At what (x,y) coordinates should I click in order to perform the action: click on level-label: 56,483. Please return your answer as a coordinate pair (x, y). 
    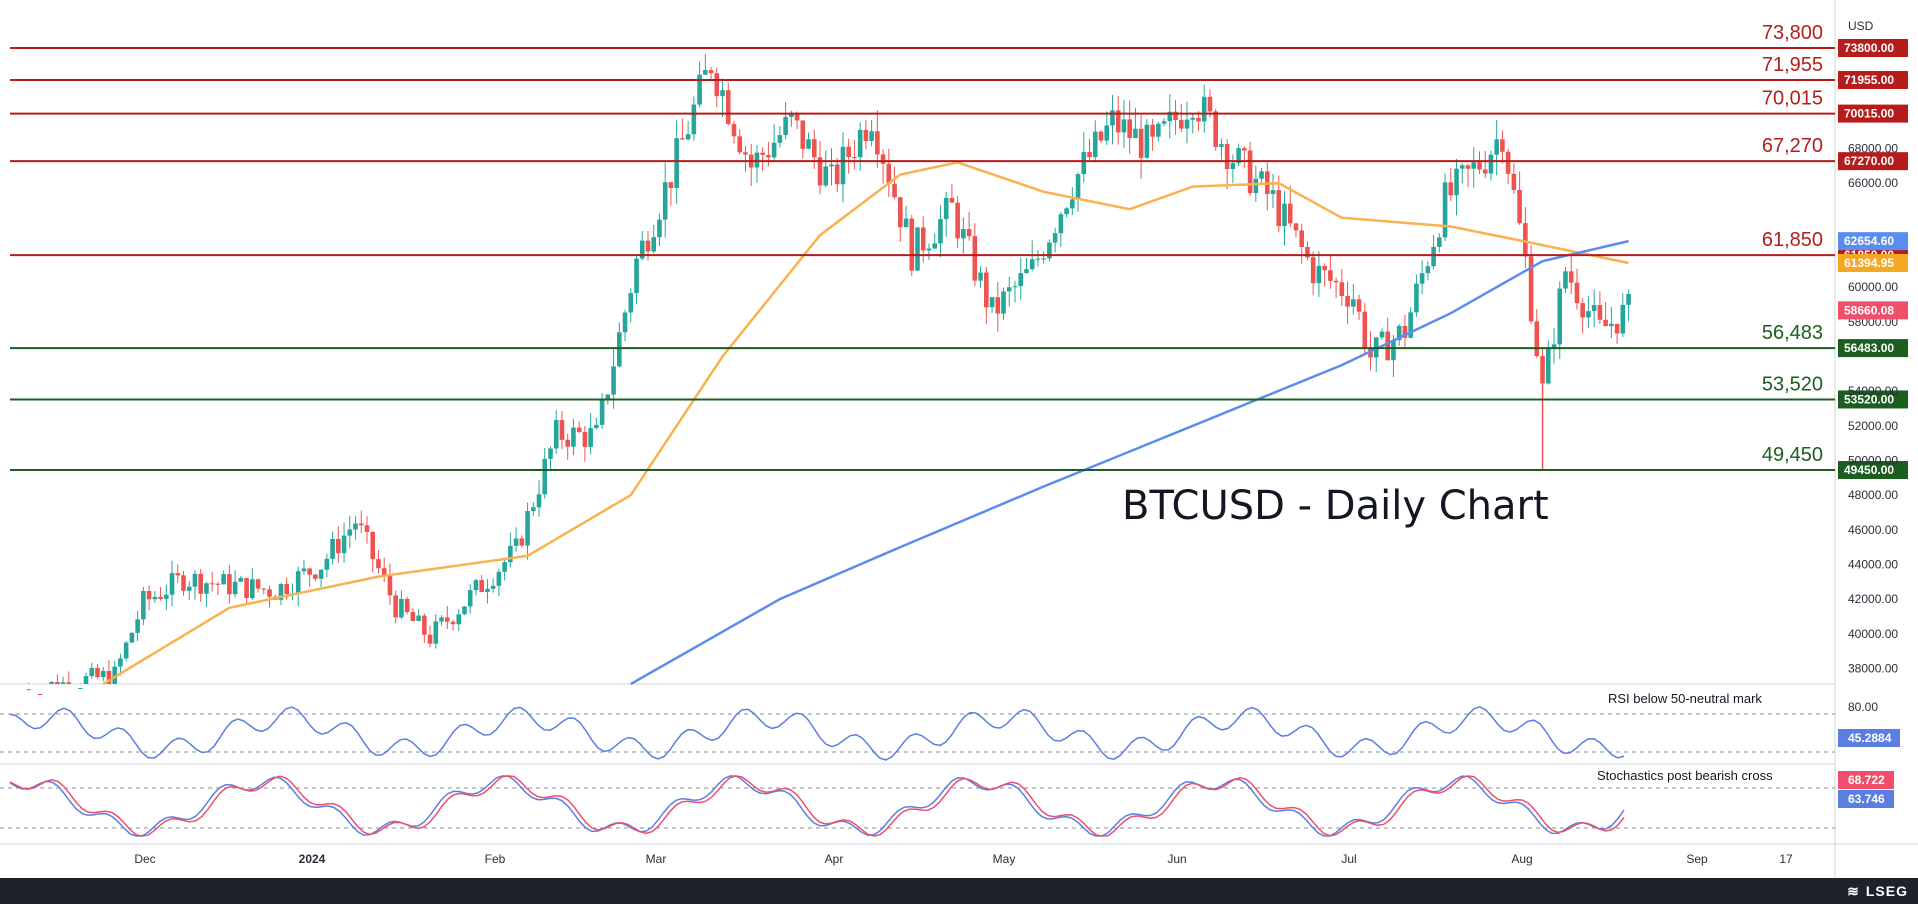
    Looking at the image, I should click on (1792, 333).